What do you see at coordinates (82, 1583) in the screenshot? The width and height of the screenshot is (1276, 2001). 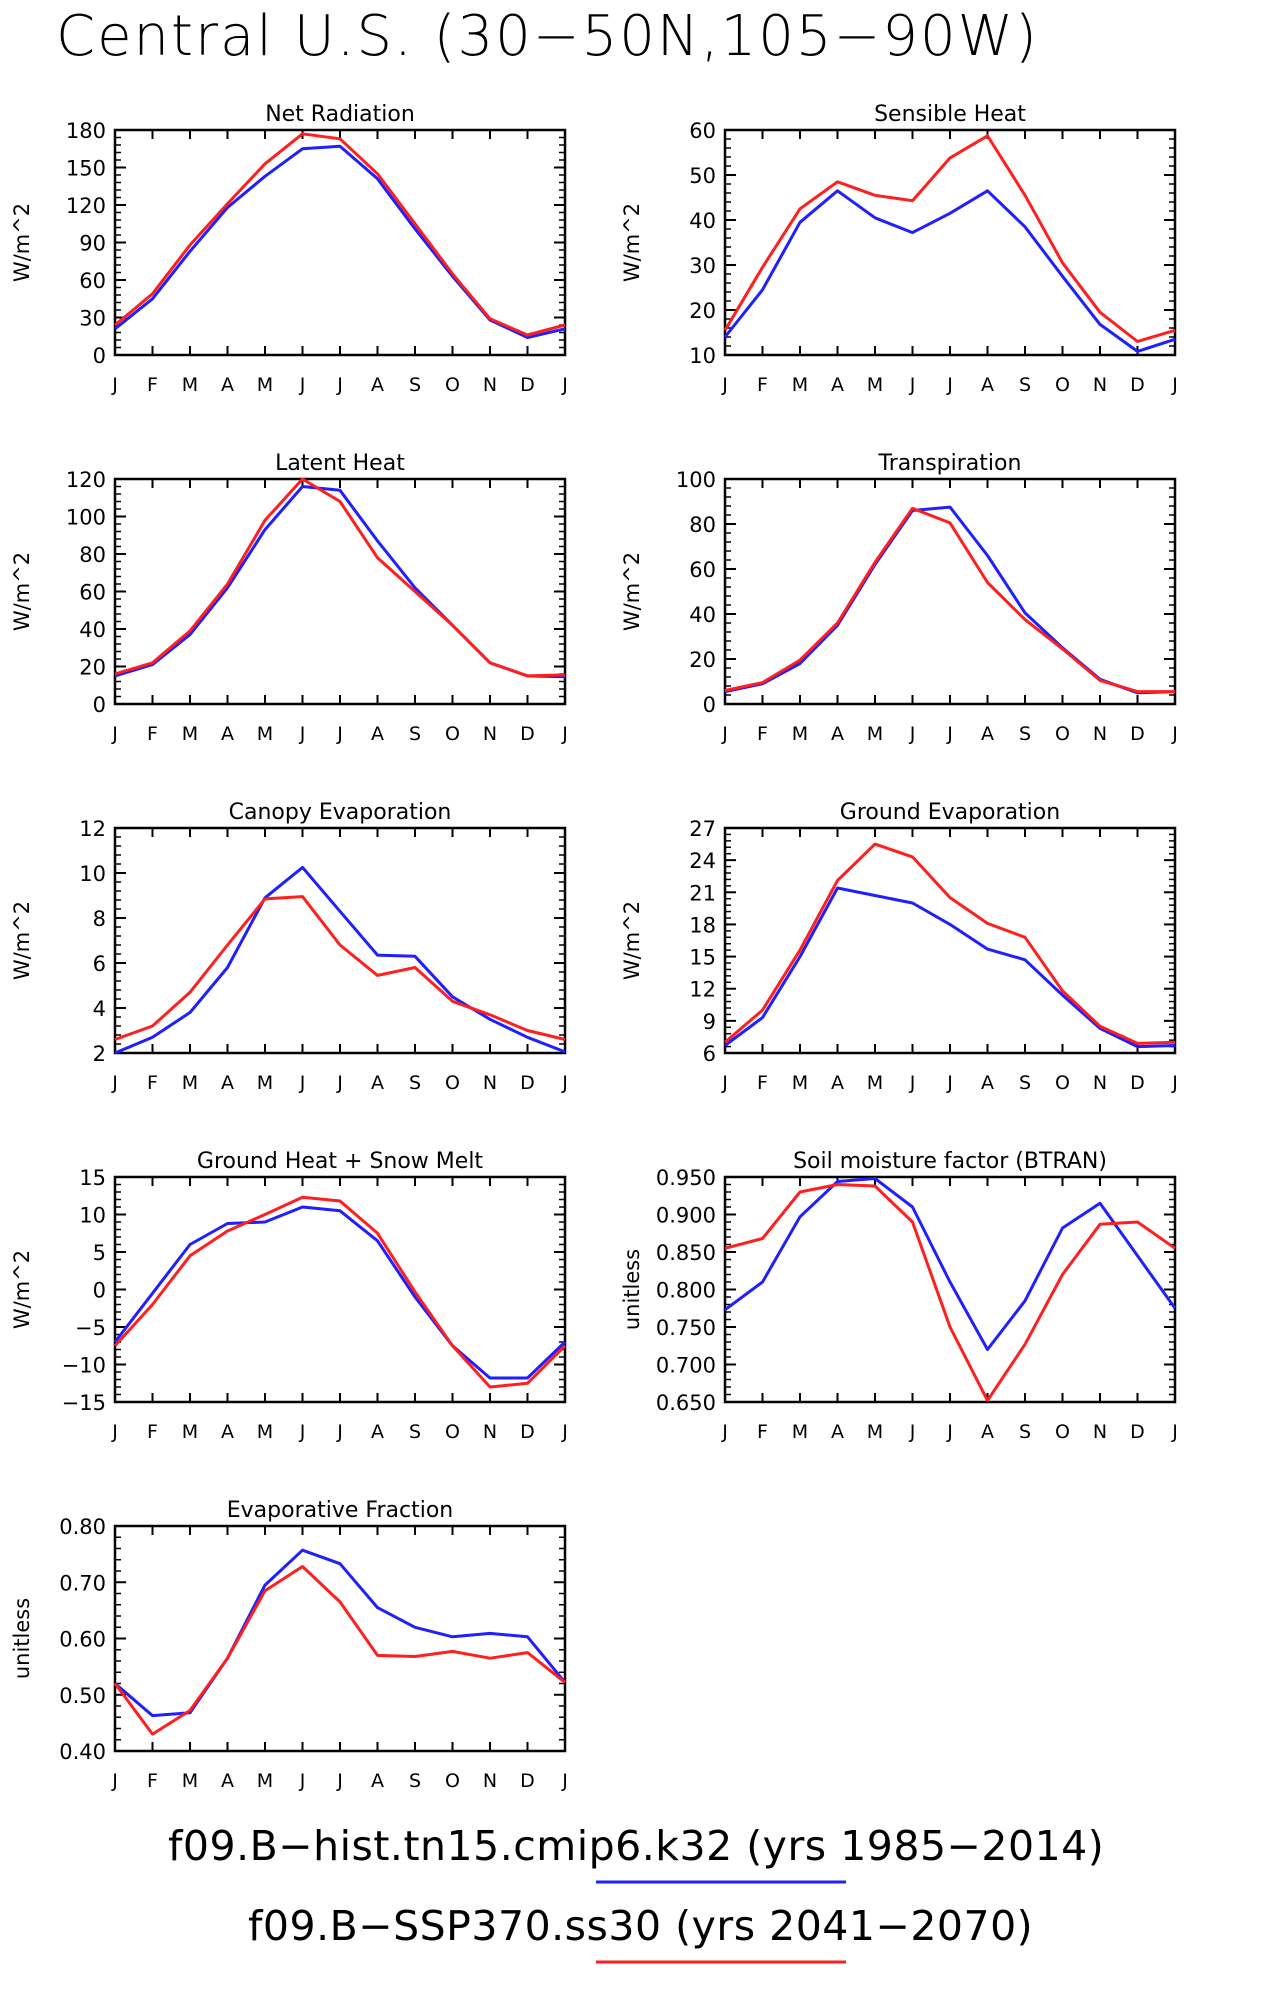 I see `y-tick-label: 0.70` at bounding box center [82, 1583].